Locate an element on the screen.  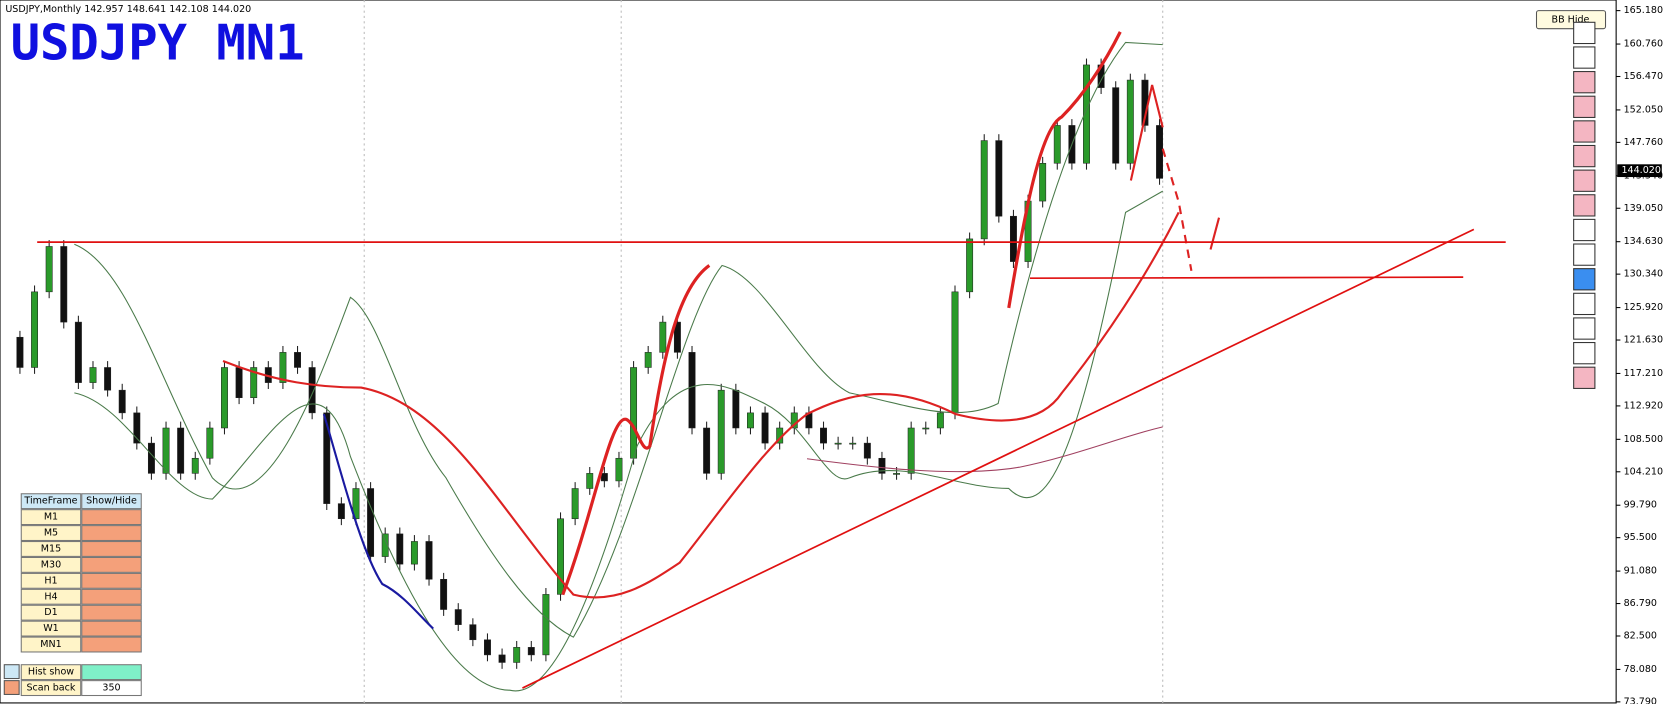
timeframe-label: MN1 is located at coordinates (50, 644).